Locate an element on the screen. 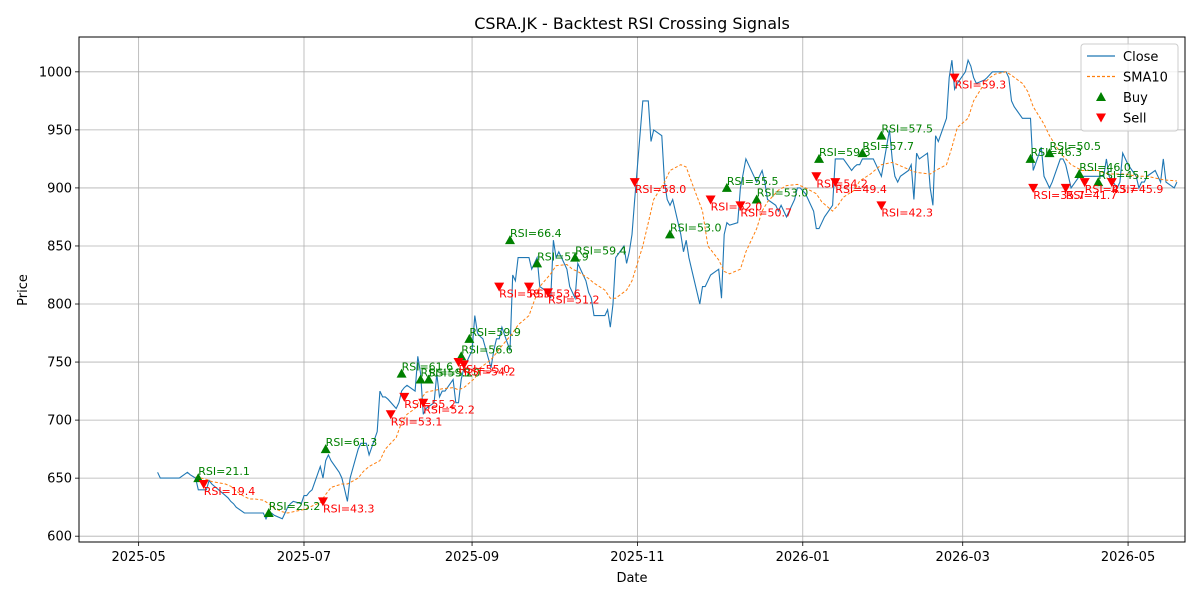 Image resolution: width=1200 pixels, height=600 pixels. sell-annotation: RSI=58.5 is located at coordinates (525, 294).